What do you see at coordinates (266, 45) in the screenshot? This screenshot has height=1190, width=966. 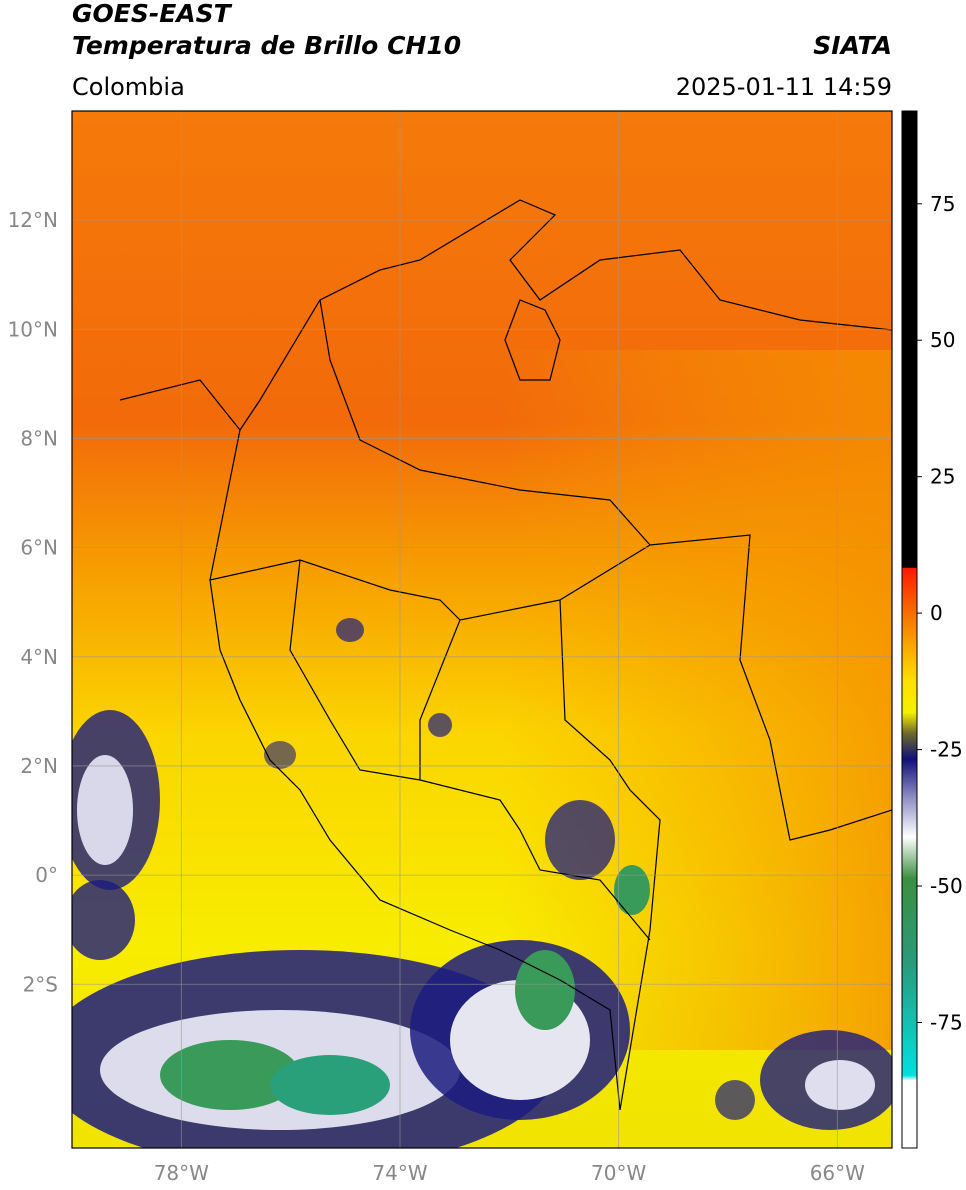 I see `title-line2: Temperatura de Brillo CH10` at bounding box center [266, 45].